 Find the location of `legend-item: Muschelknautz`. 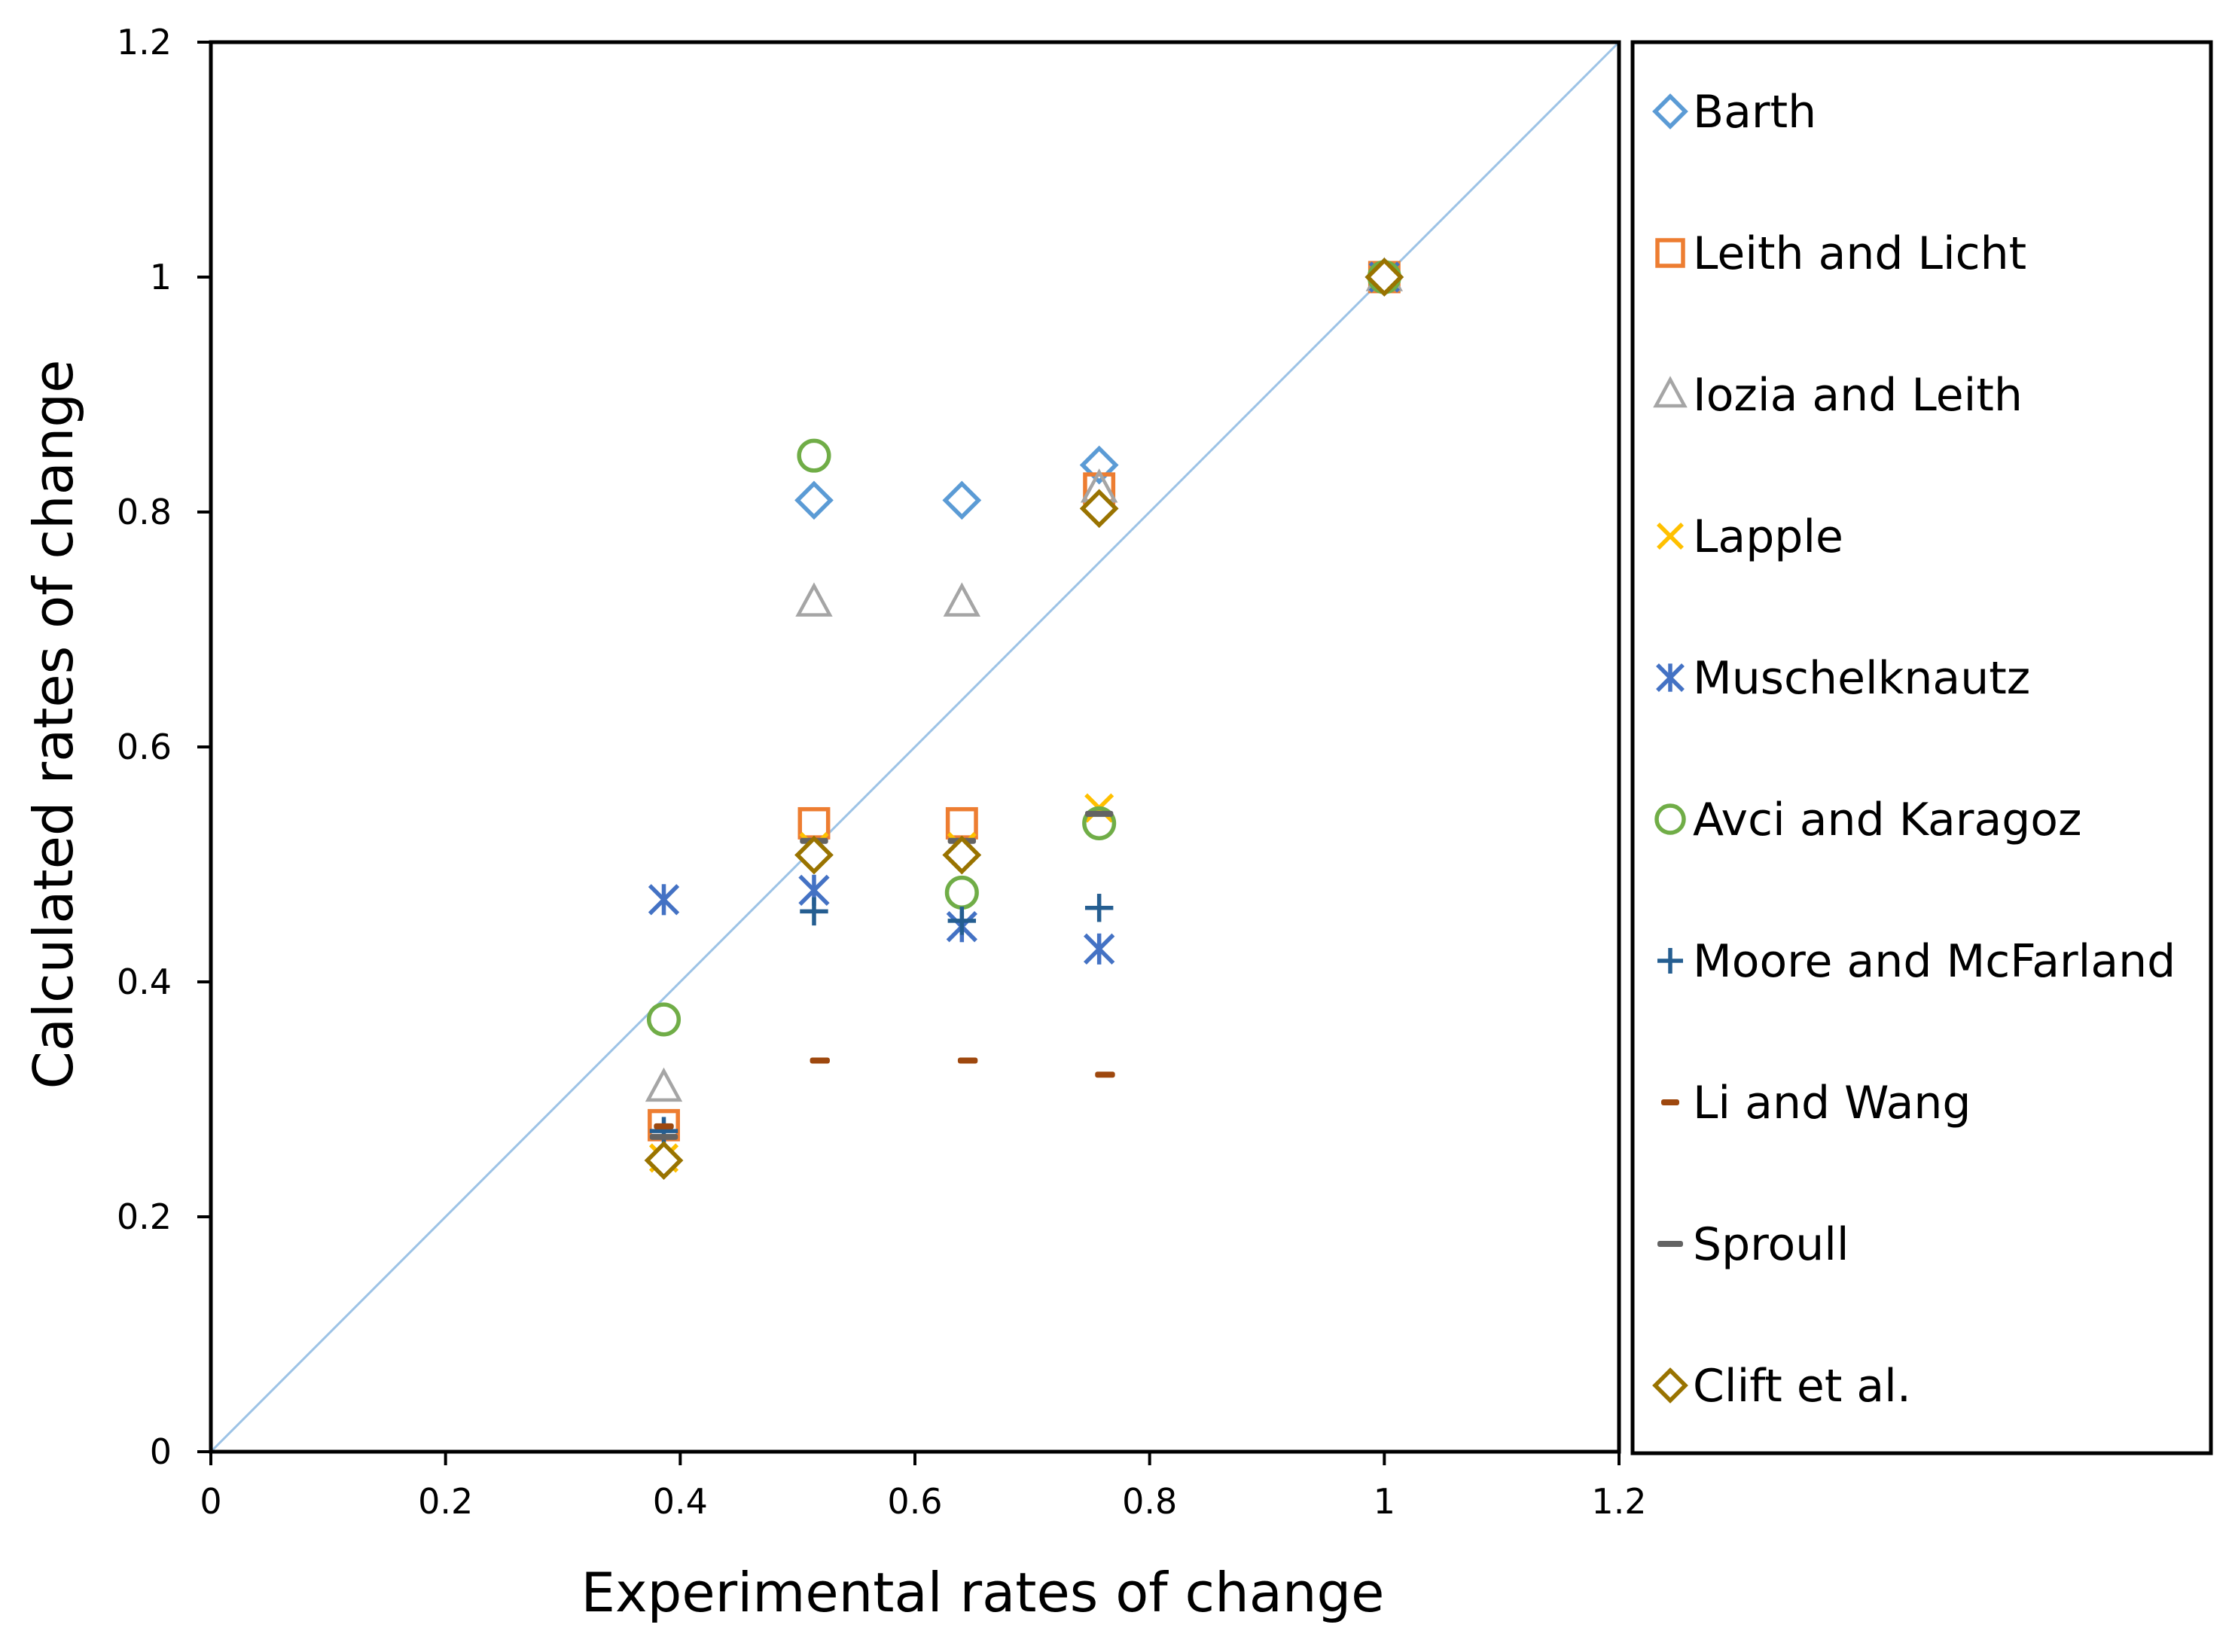

legend-item: Muschelknautz is located at coordinates (1843, 679).